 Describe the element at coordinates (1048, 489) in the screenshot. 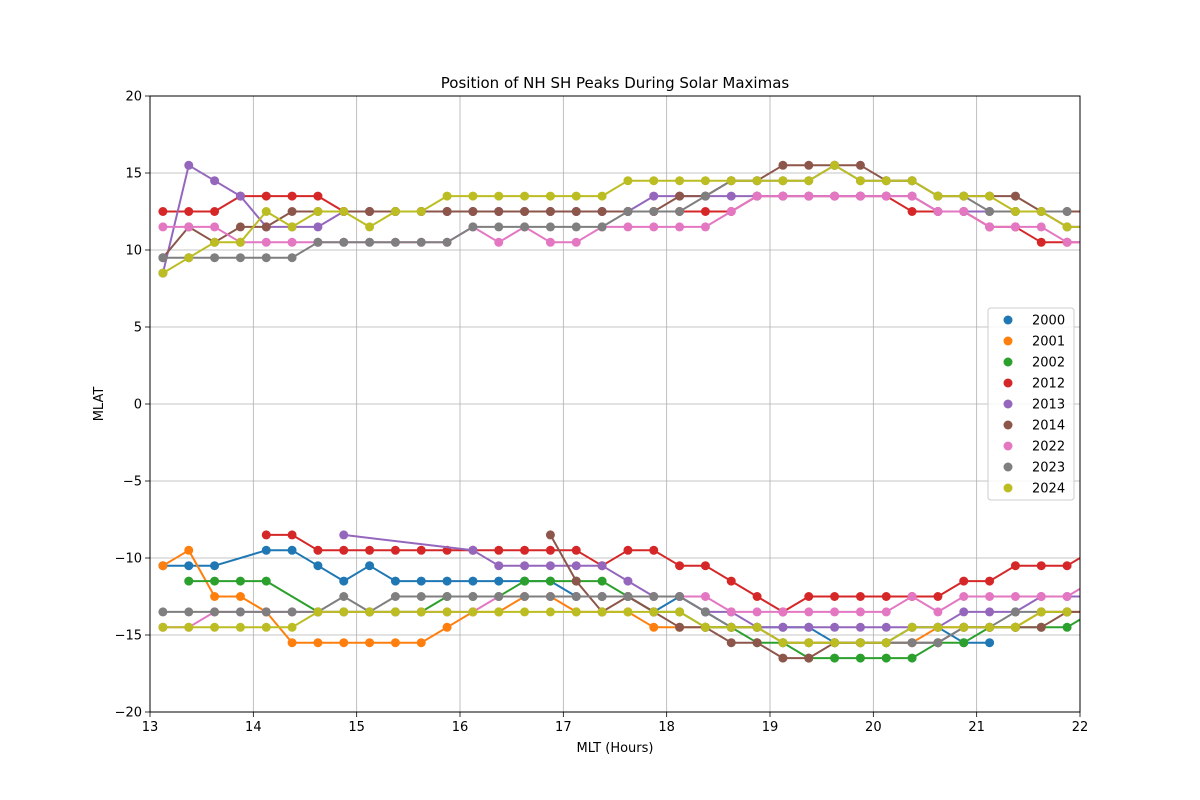

I see `legend-label: 2024` at that location.